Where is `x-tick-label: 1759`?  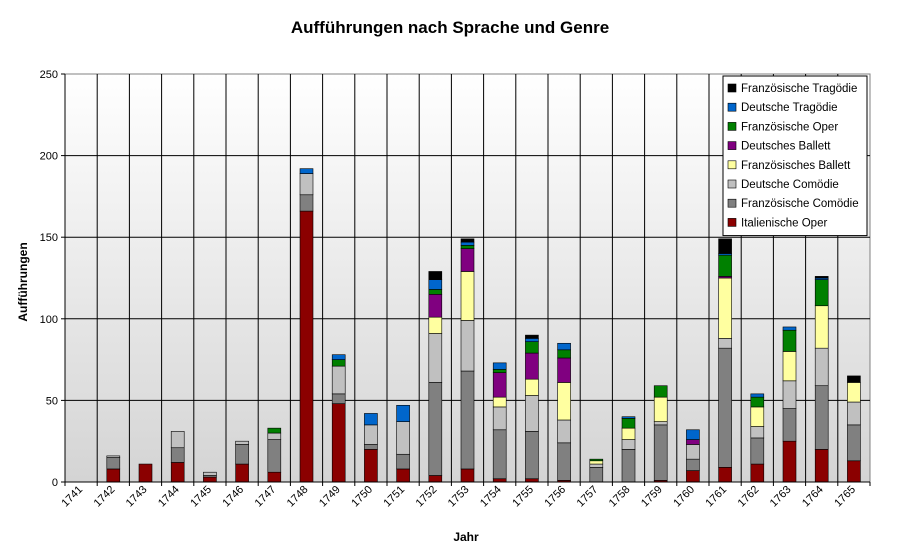 x-tick-label: 1759 is located at coordinates (652, 497).